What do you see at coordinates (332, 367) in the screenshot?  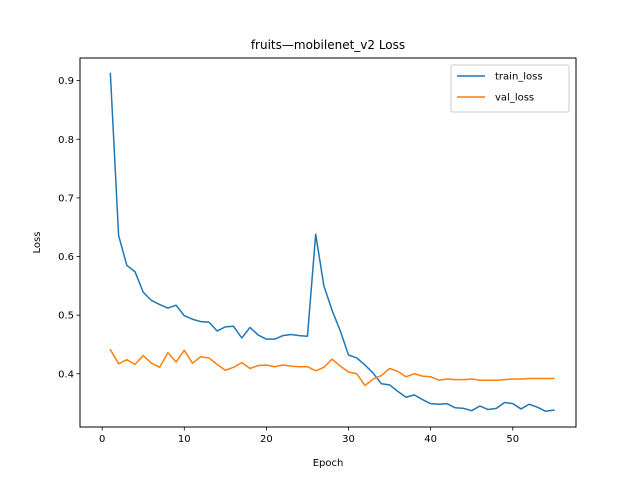 I see `series-line-val-loss` at bounding box center [332, 367].